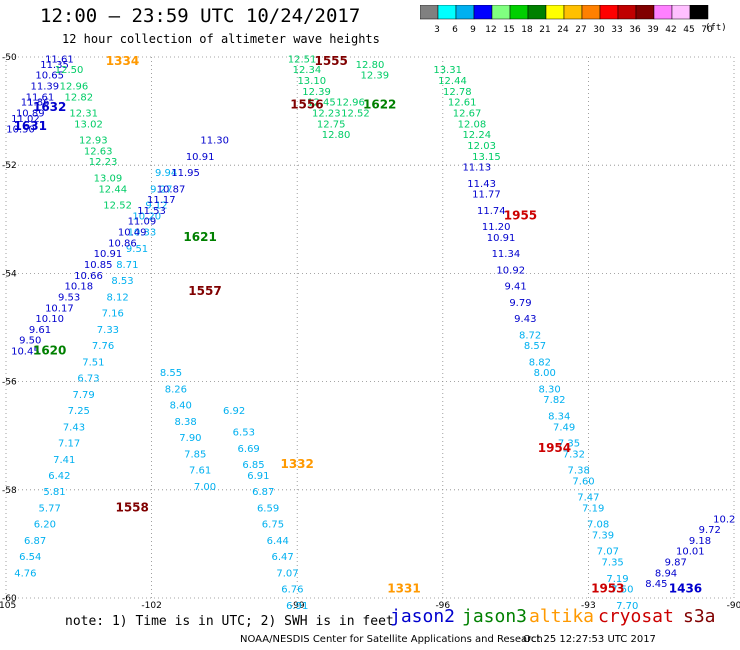 The image size is (740, 650). What do you see at coordinates (330, 61) in the screenshot?
I see `pass-label: 1555` at bounding box center [330, 61].